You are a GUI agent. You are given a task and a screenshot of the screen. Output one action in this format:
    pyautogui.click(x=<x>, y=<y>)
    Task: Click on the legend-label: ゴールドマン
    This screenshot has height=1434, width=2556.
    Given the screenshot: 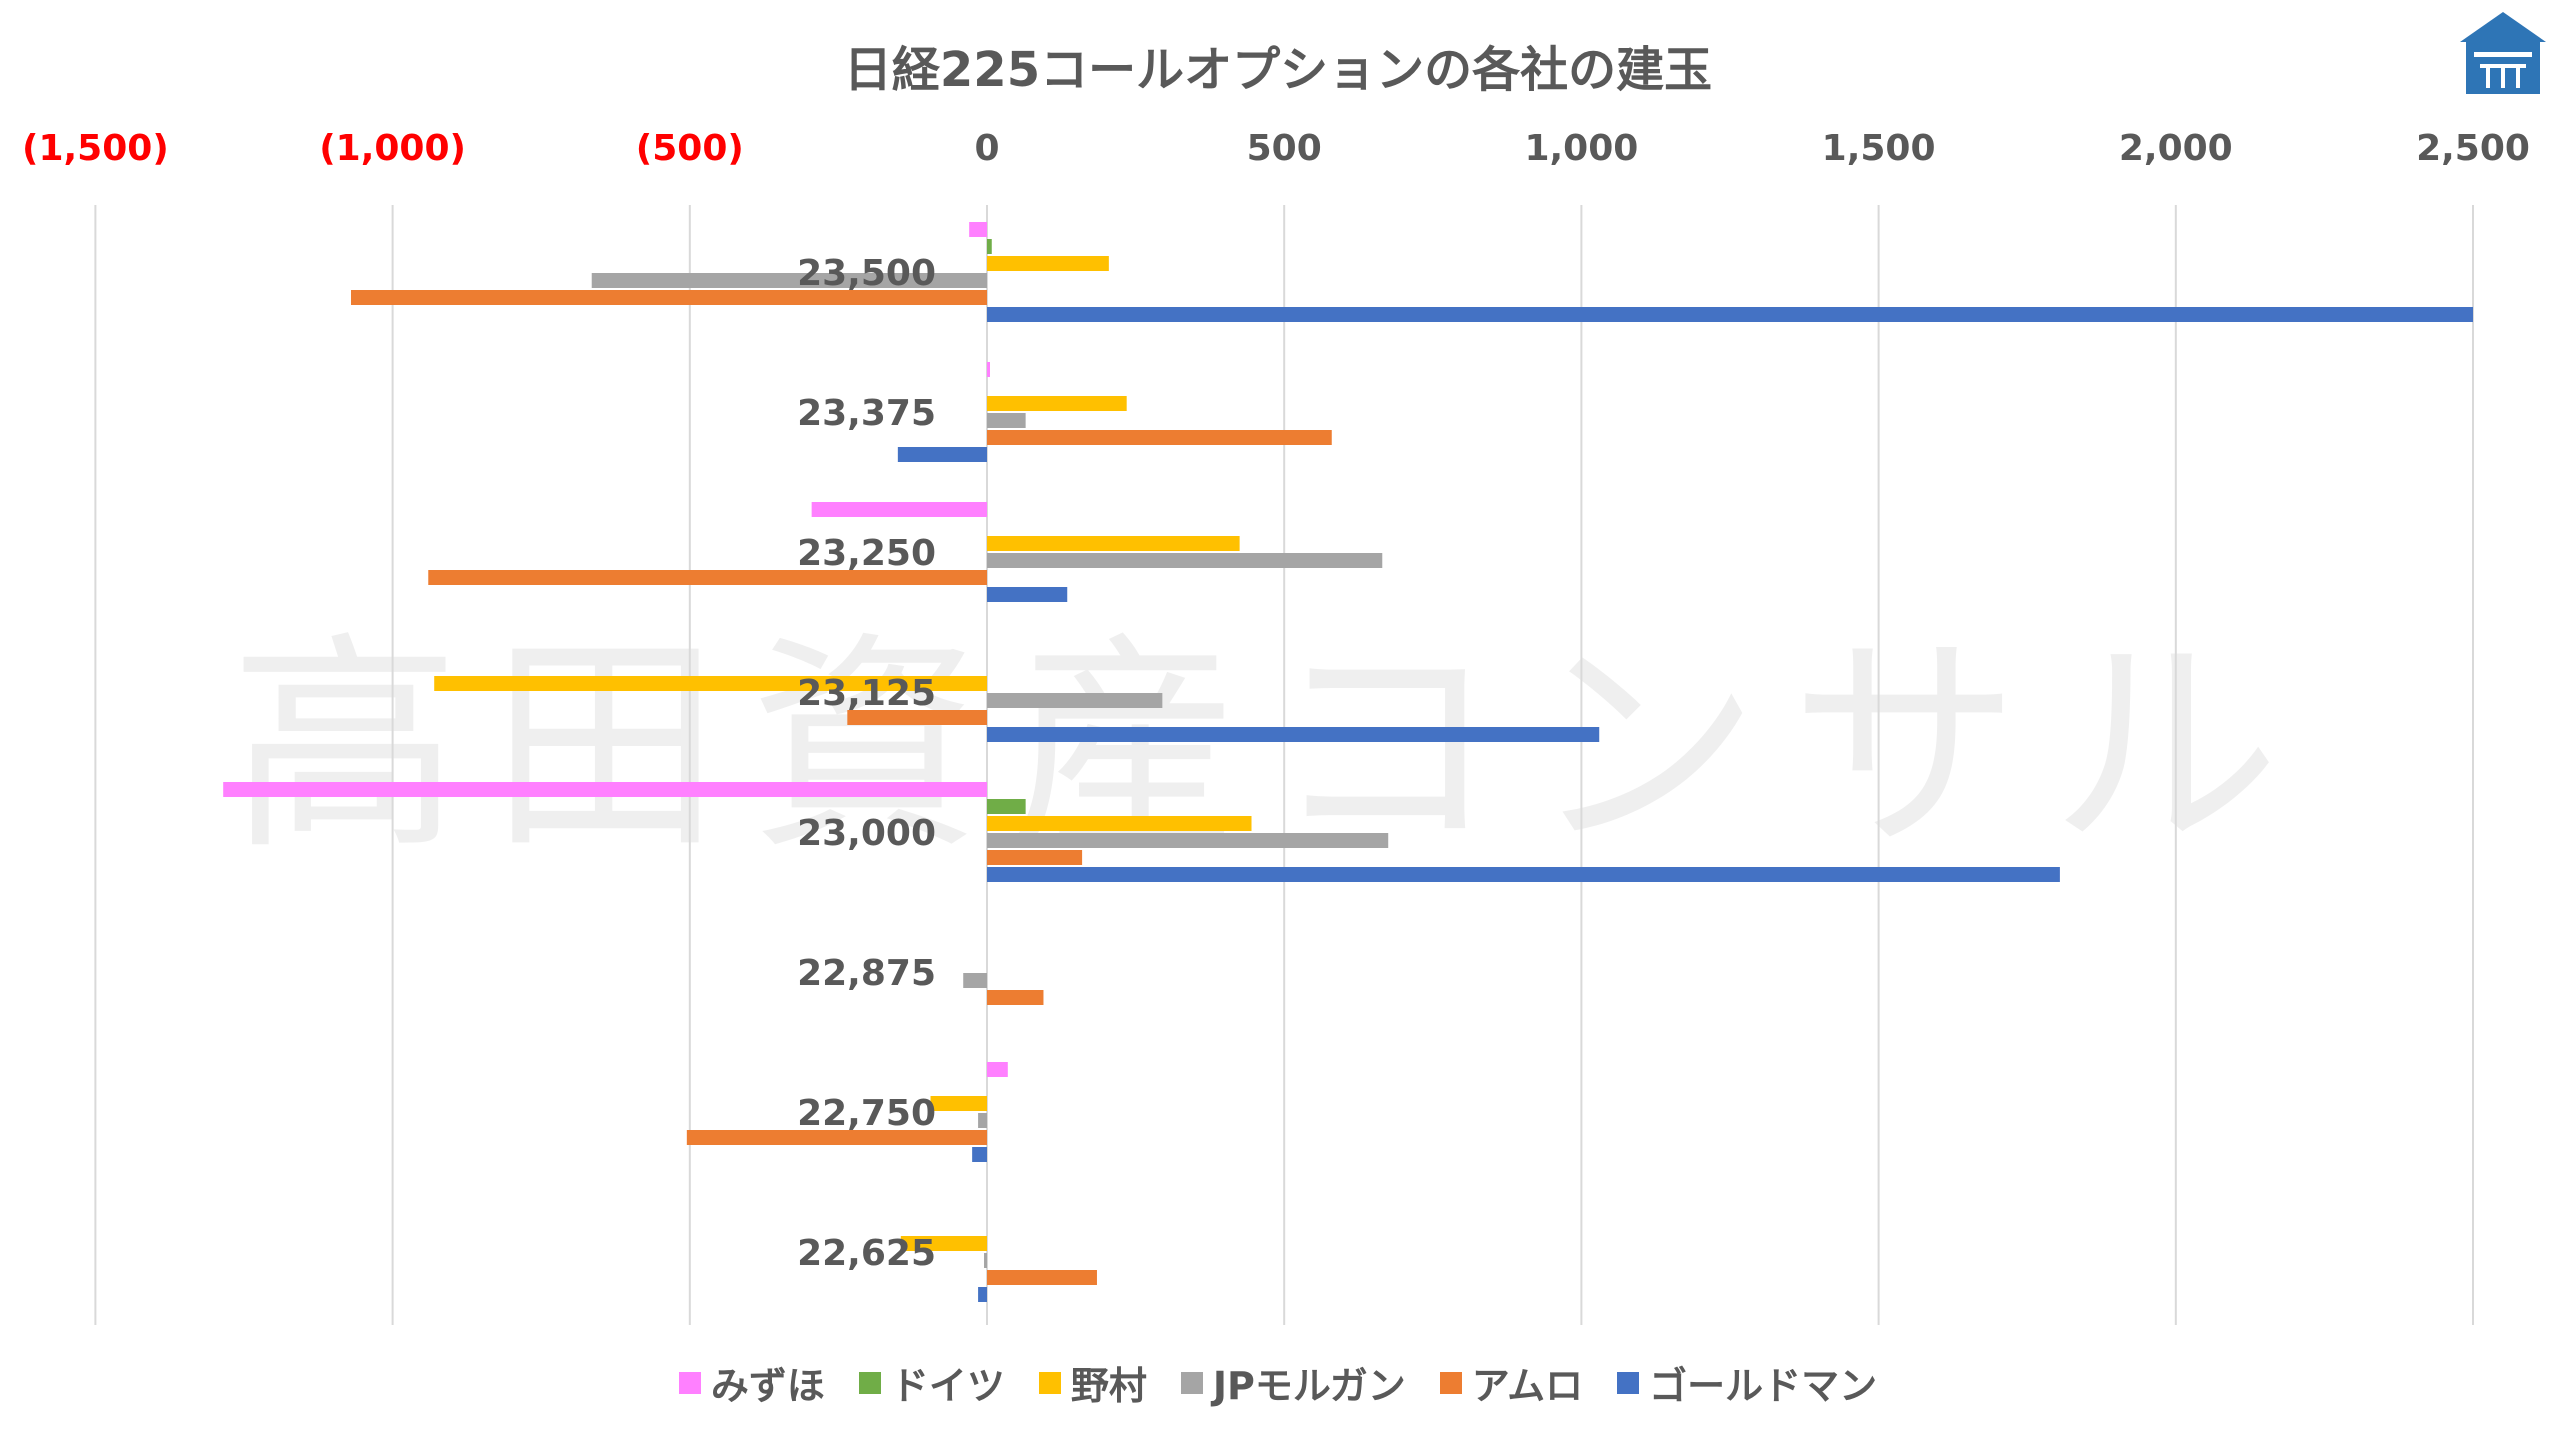 What is the action you would take?
    pyautogui.click(x=1763, y=1386)
    